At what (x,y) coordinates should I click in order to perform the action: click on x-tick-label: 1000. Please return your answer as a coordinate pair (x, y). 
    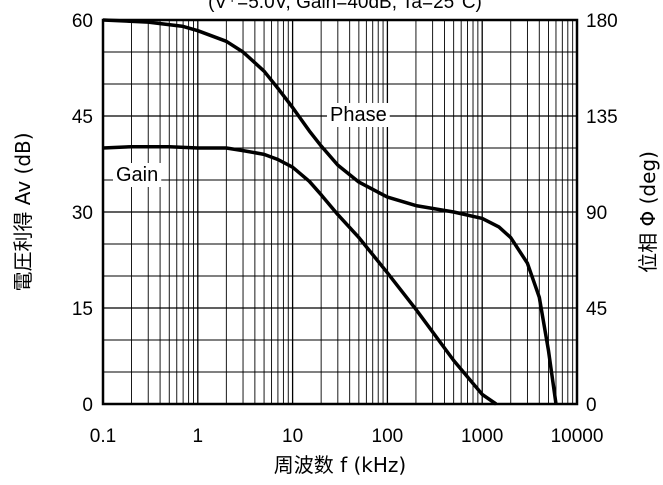
    Looking at the image, I should click on (482, 436).